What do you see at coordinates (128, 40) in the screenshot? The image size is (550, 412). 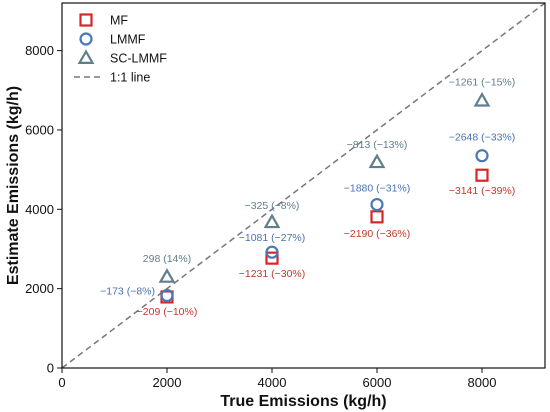 I see `legend-label-lmmf: LMMF` at bounding box center [128, 40].